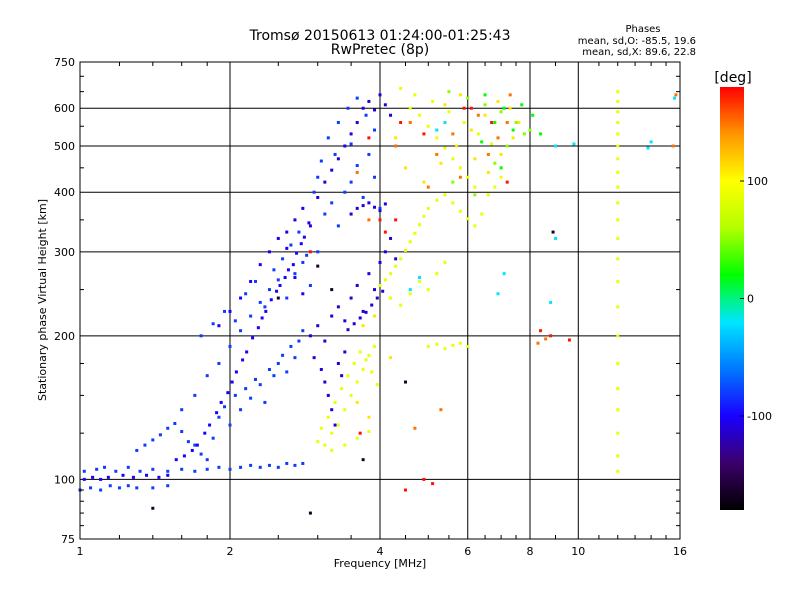 The height and width of the screenshot is (600, 800). I want to click on x-tick-label: 10, so click(578, 551).